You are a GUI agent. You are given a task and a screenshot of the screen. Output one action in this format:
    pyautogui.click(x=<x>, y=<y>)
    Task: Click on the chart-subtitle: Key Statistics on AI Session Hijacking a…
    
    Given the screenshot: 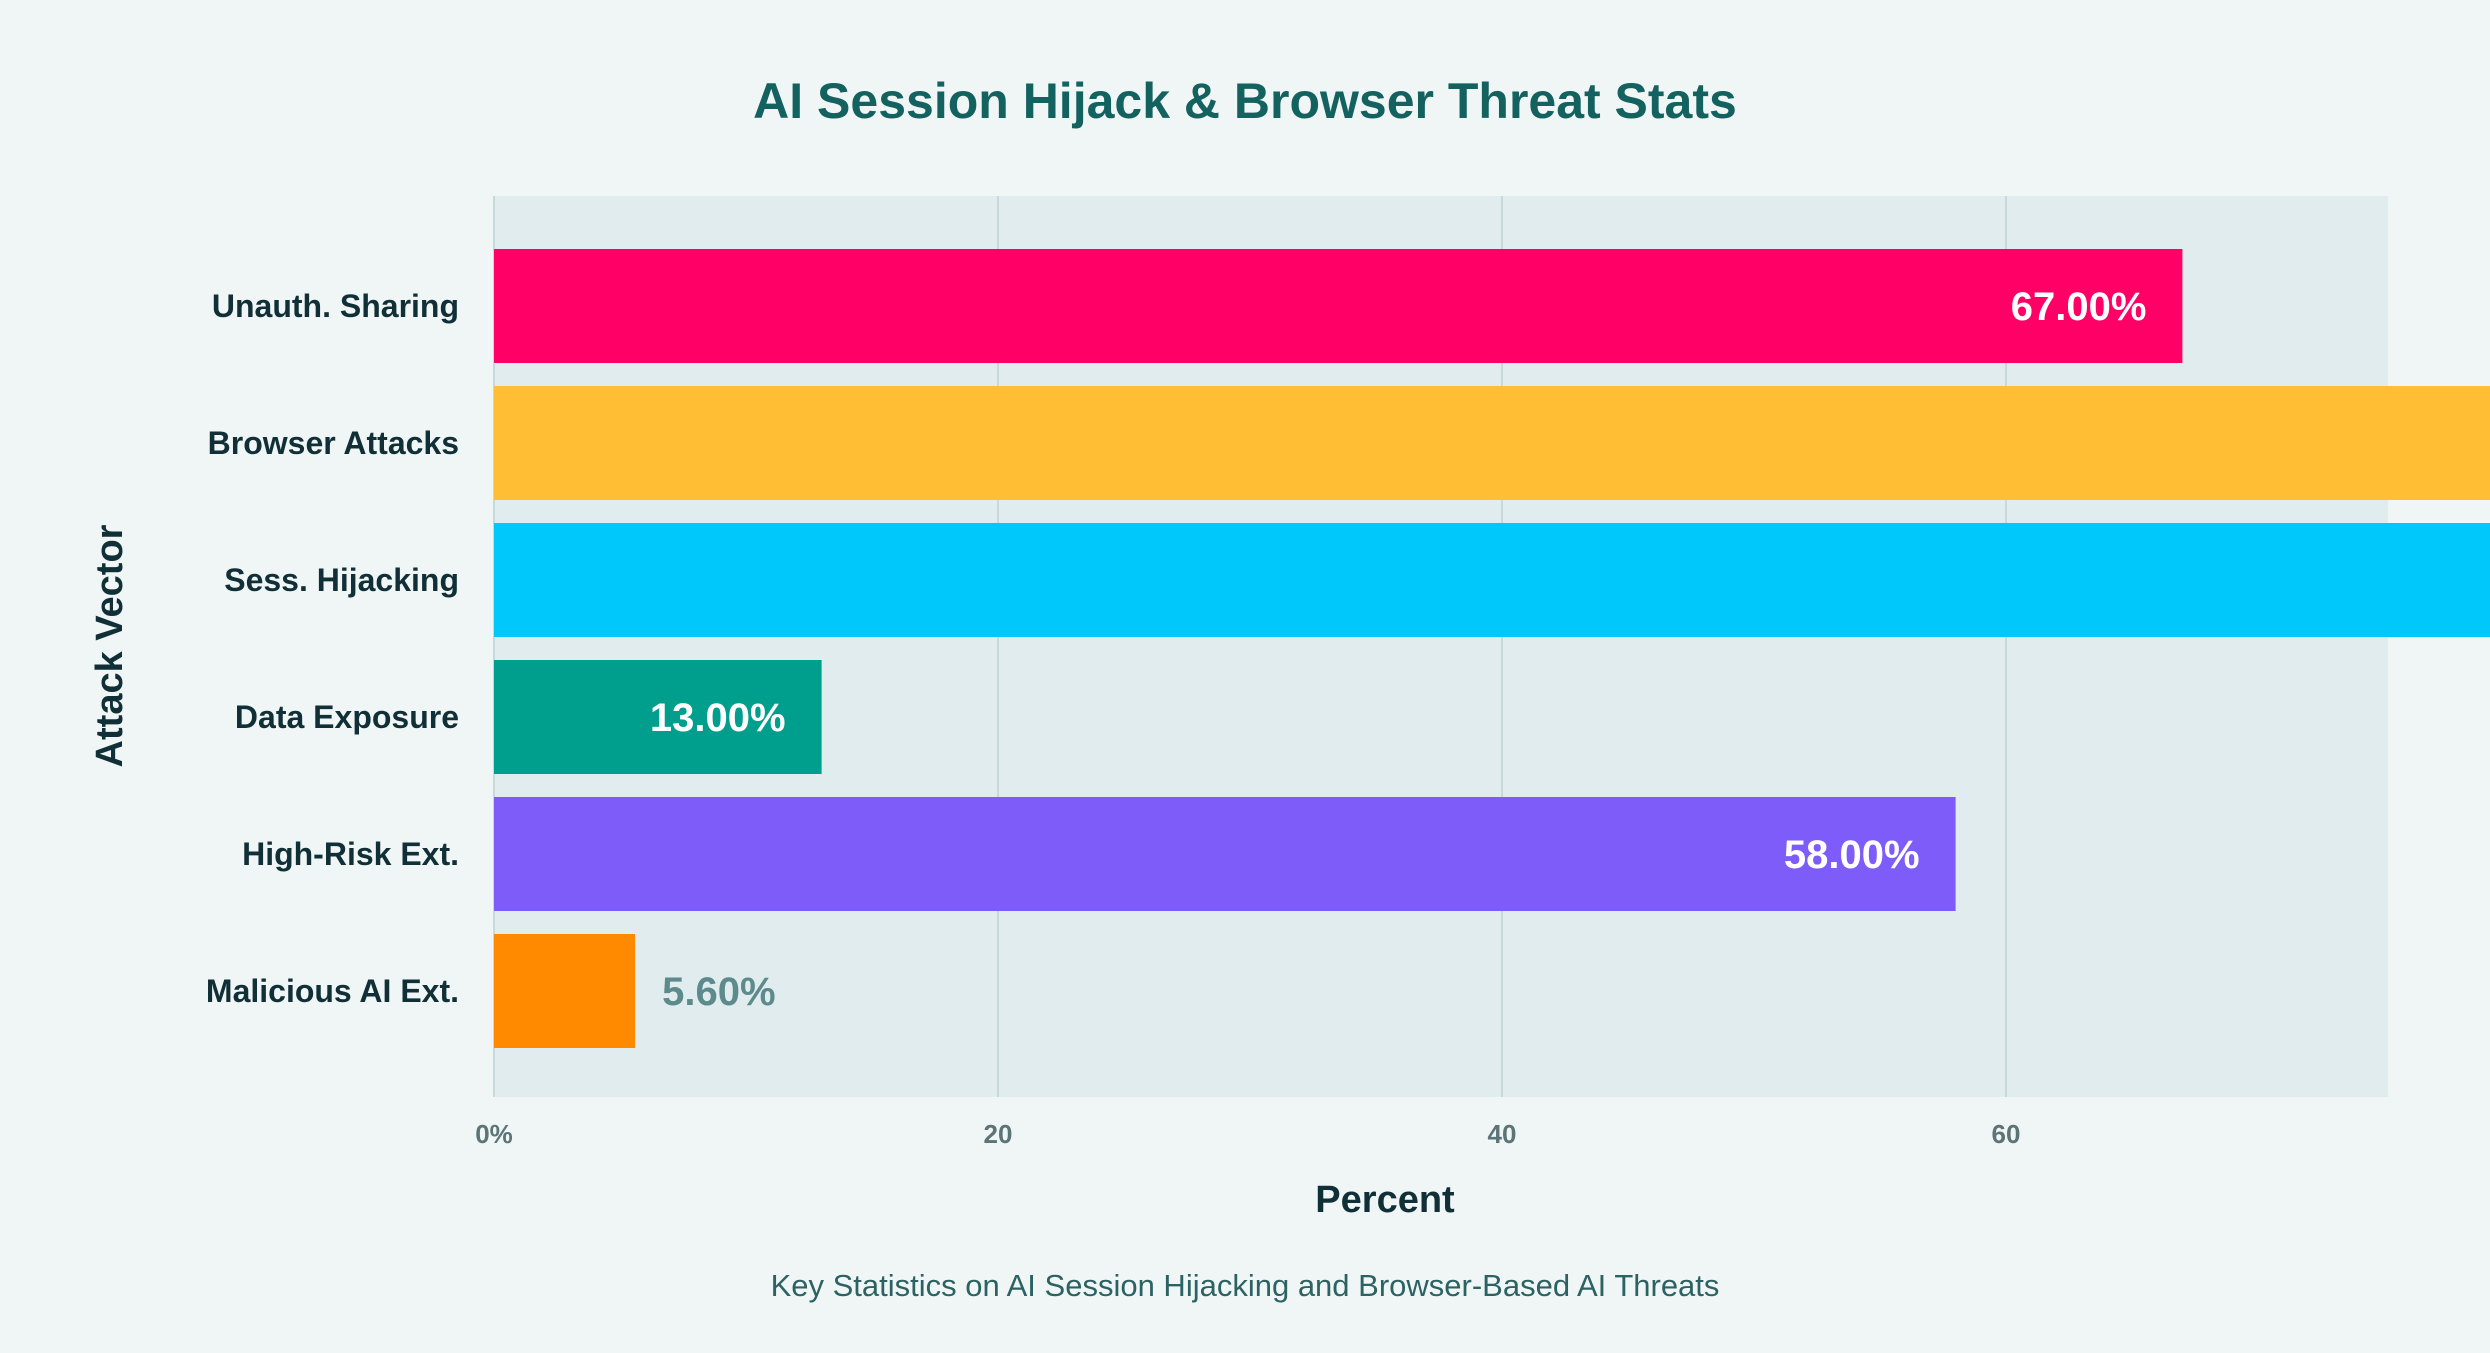 What is the action you would take?
    pyautogui.click(x=1245, y=1285)
    